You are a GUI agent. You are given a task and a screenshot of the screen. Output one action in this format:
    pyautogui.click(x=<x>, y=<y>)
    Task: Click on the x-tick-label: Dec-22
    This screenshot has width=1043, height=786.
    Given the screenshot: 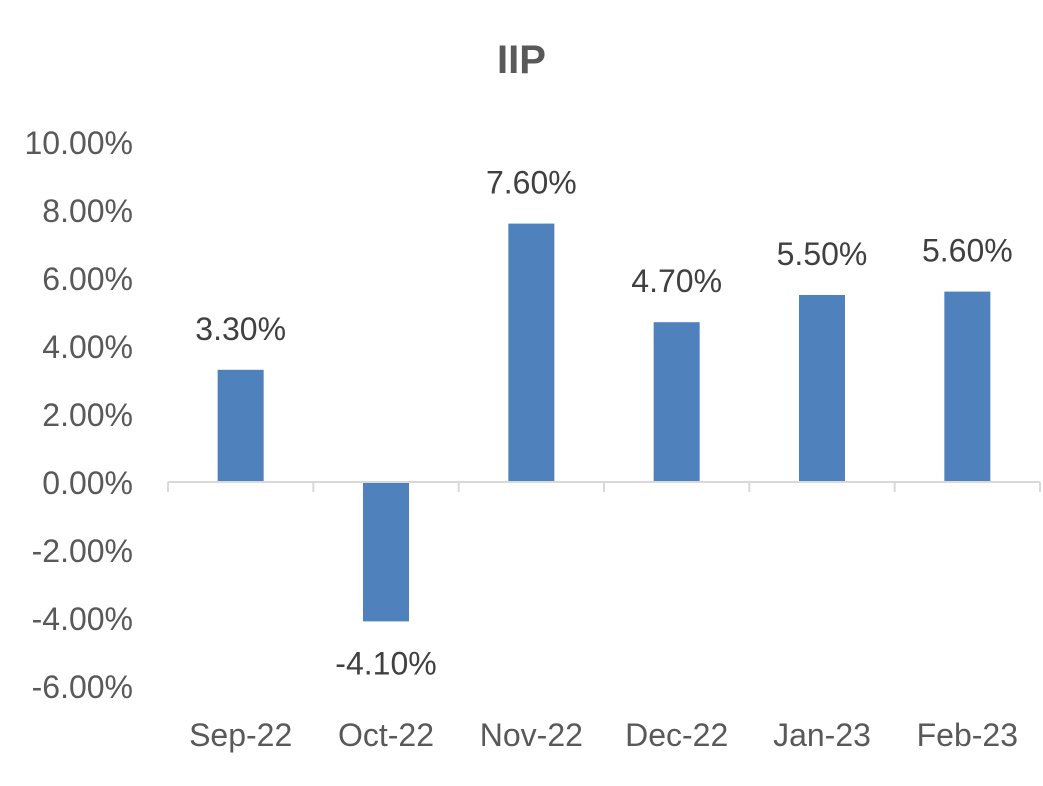 What is the action you would take?
    pyautogui.click(x=676, y=735)
    